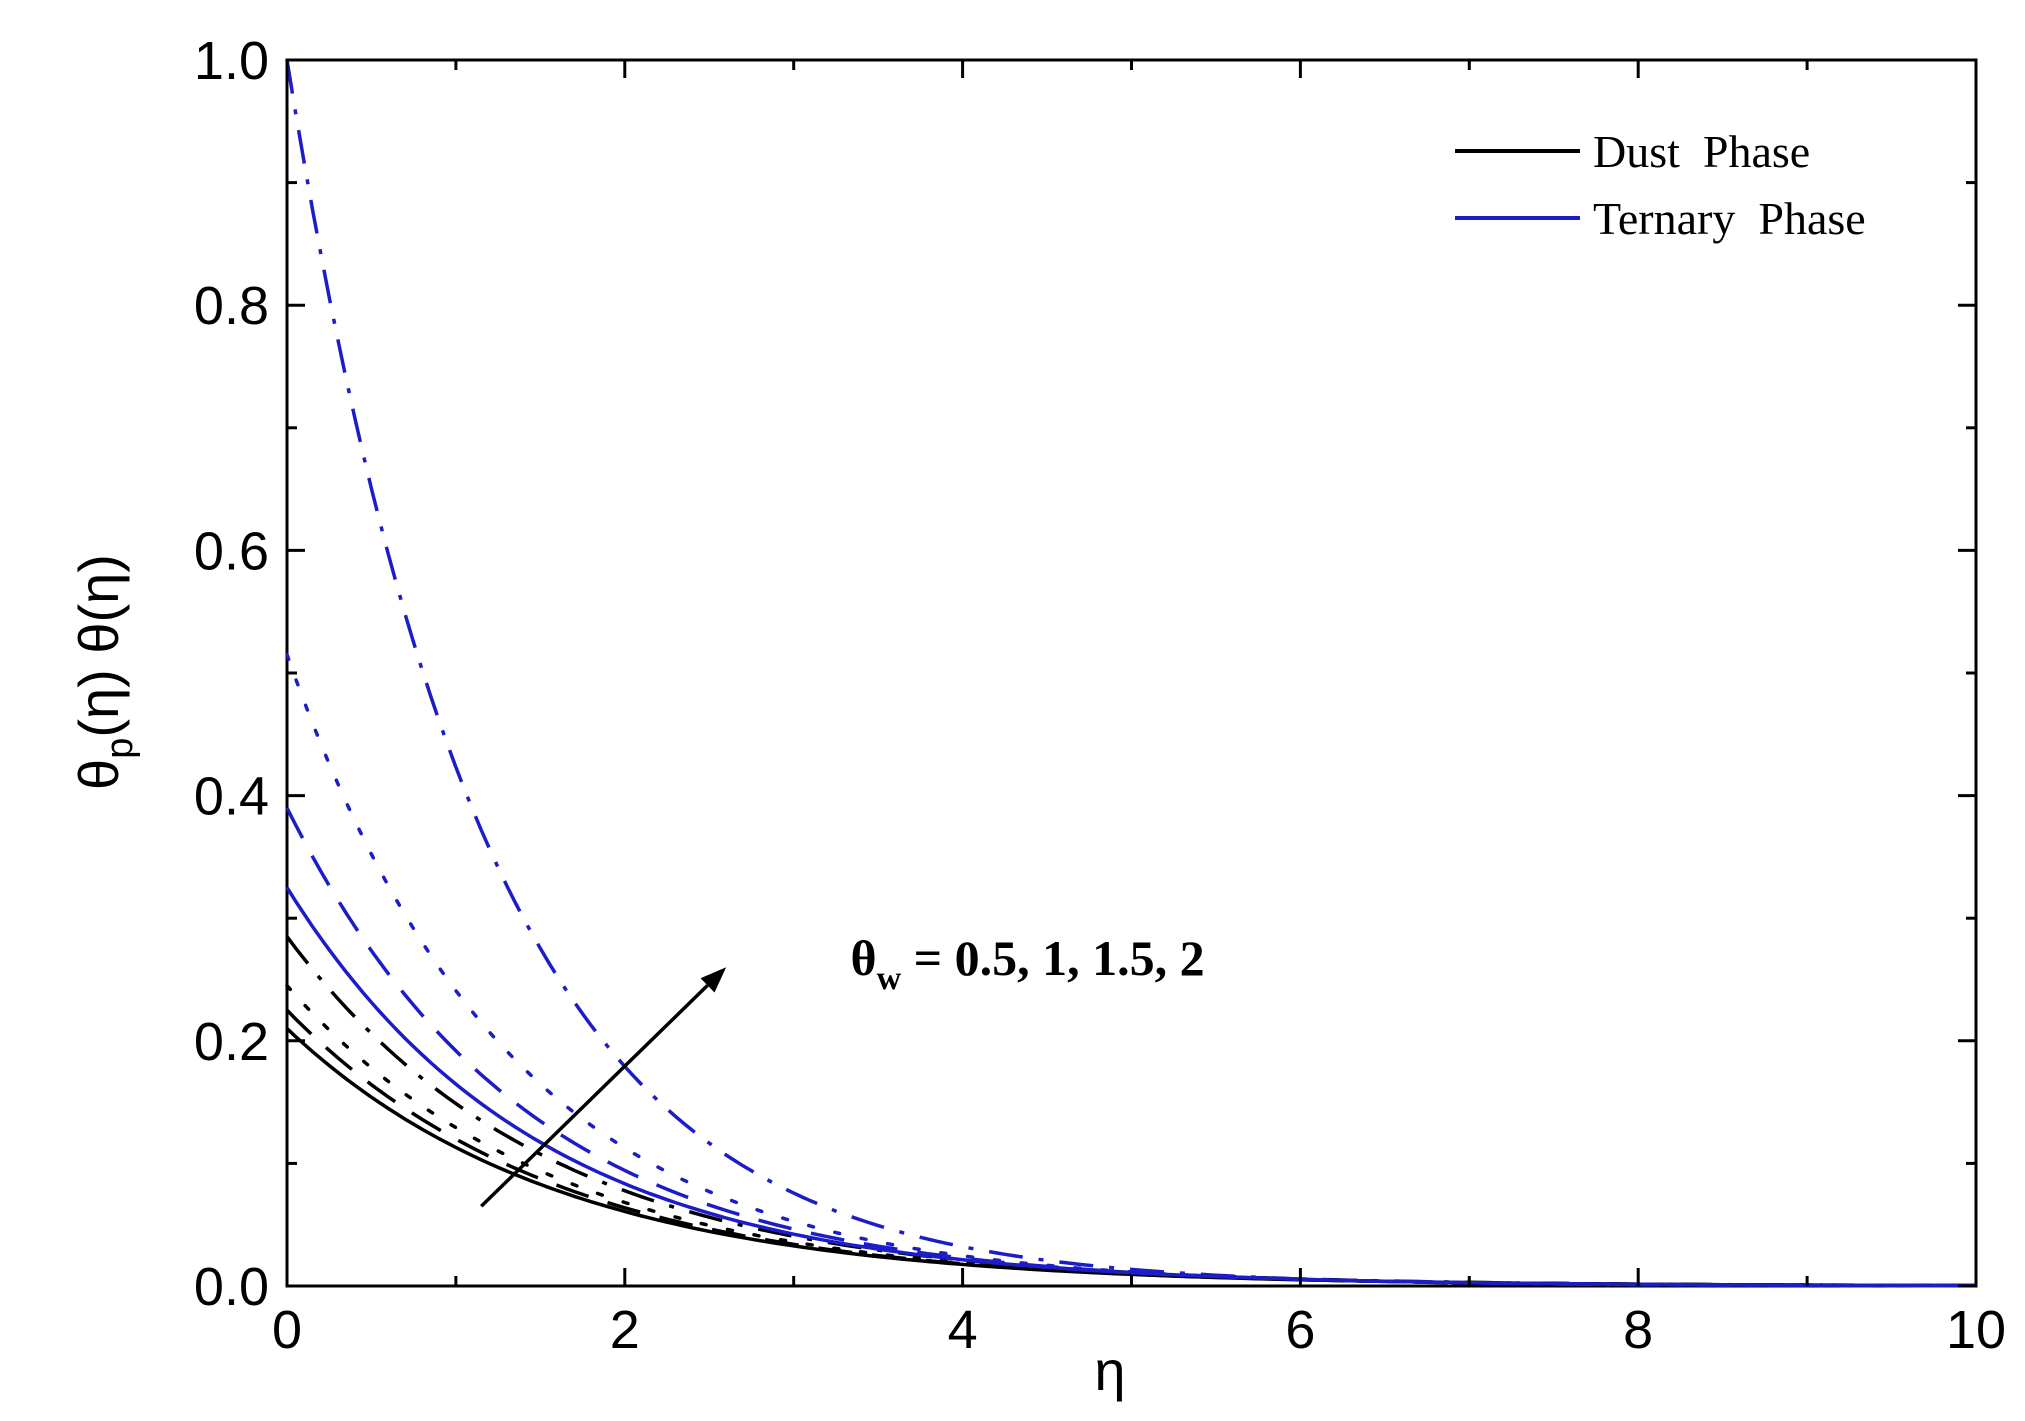  Describe the element at coordinates (594, 1096) in the screenshot. I see `annotation-arrow` at that location.